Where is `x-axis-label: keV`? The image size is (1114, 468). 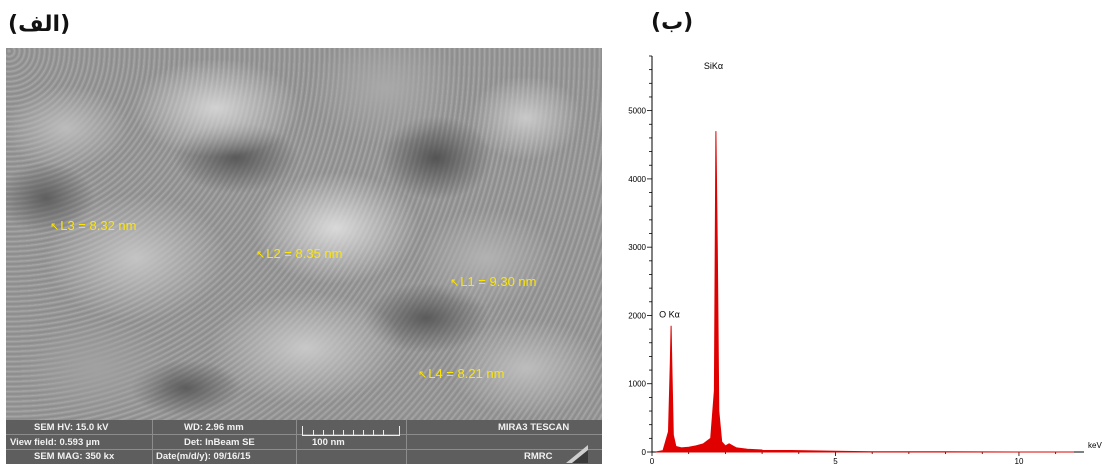 x-axis-label: keV is located at coordinates (1095, 445).